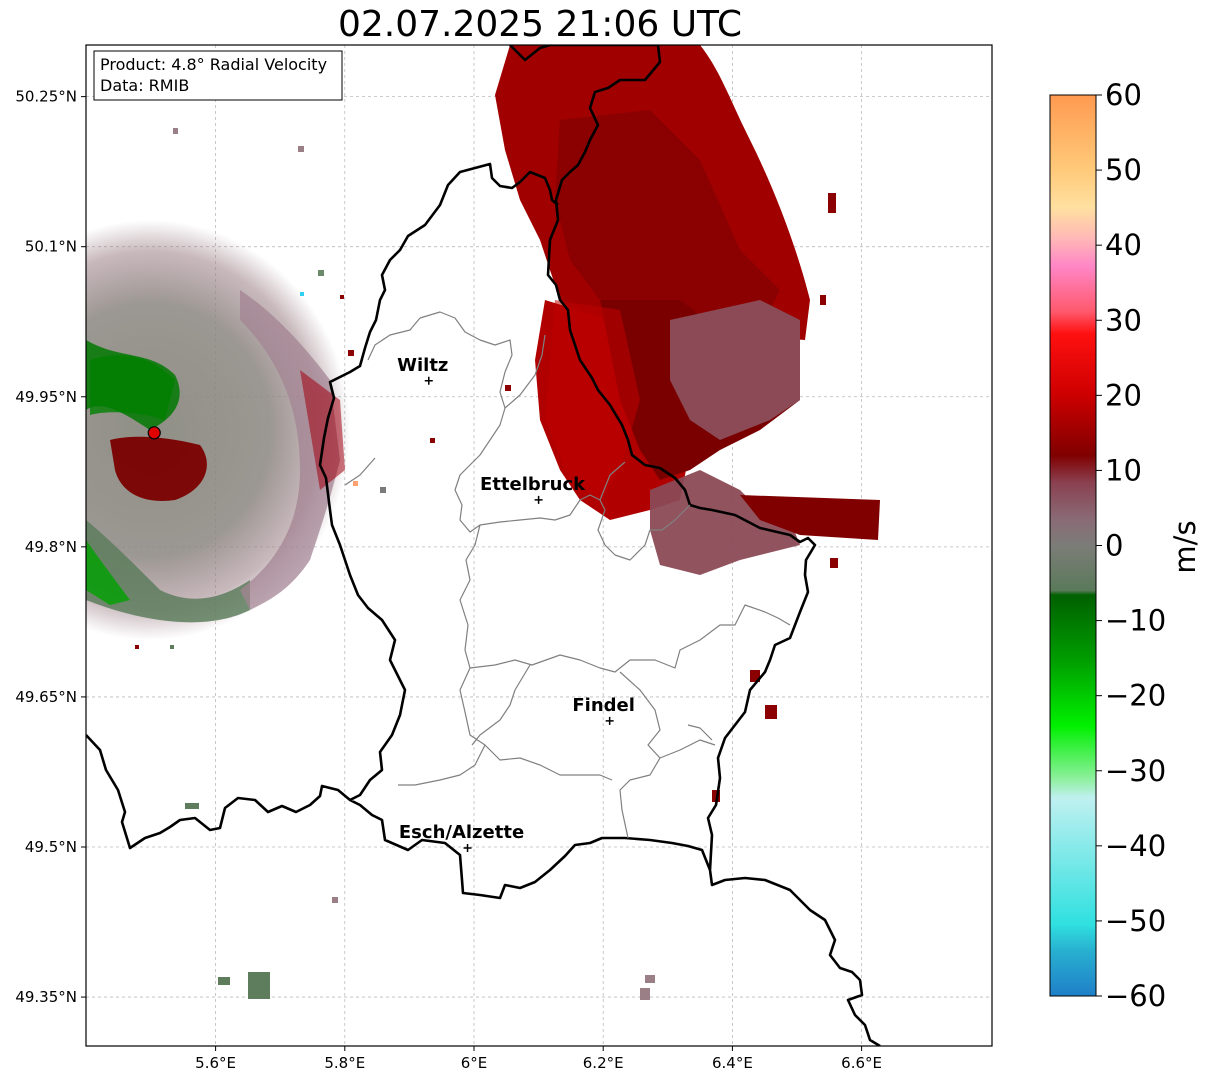  Describe the element at coordinates (218, 430) in the screenshot. I see `radar-echo-west` at that location.